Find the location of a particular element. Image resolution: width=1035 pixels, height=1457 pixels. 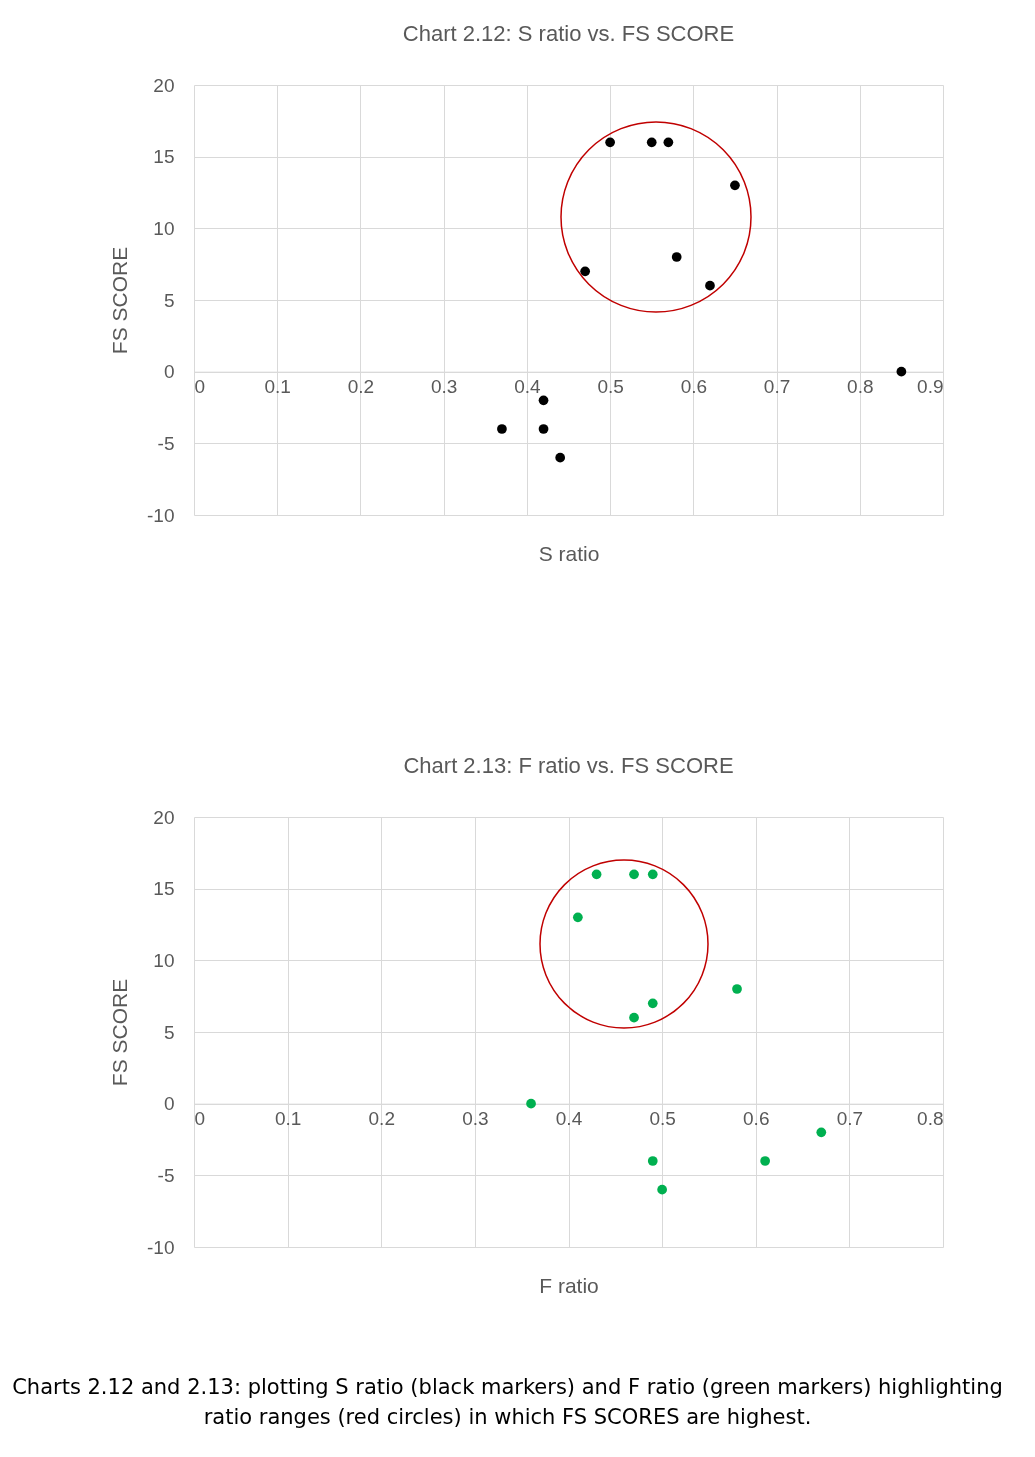

x-axis-title: F ratio is located at coordinates (569, 1285).